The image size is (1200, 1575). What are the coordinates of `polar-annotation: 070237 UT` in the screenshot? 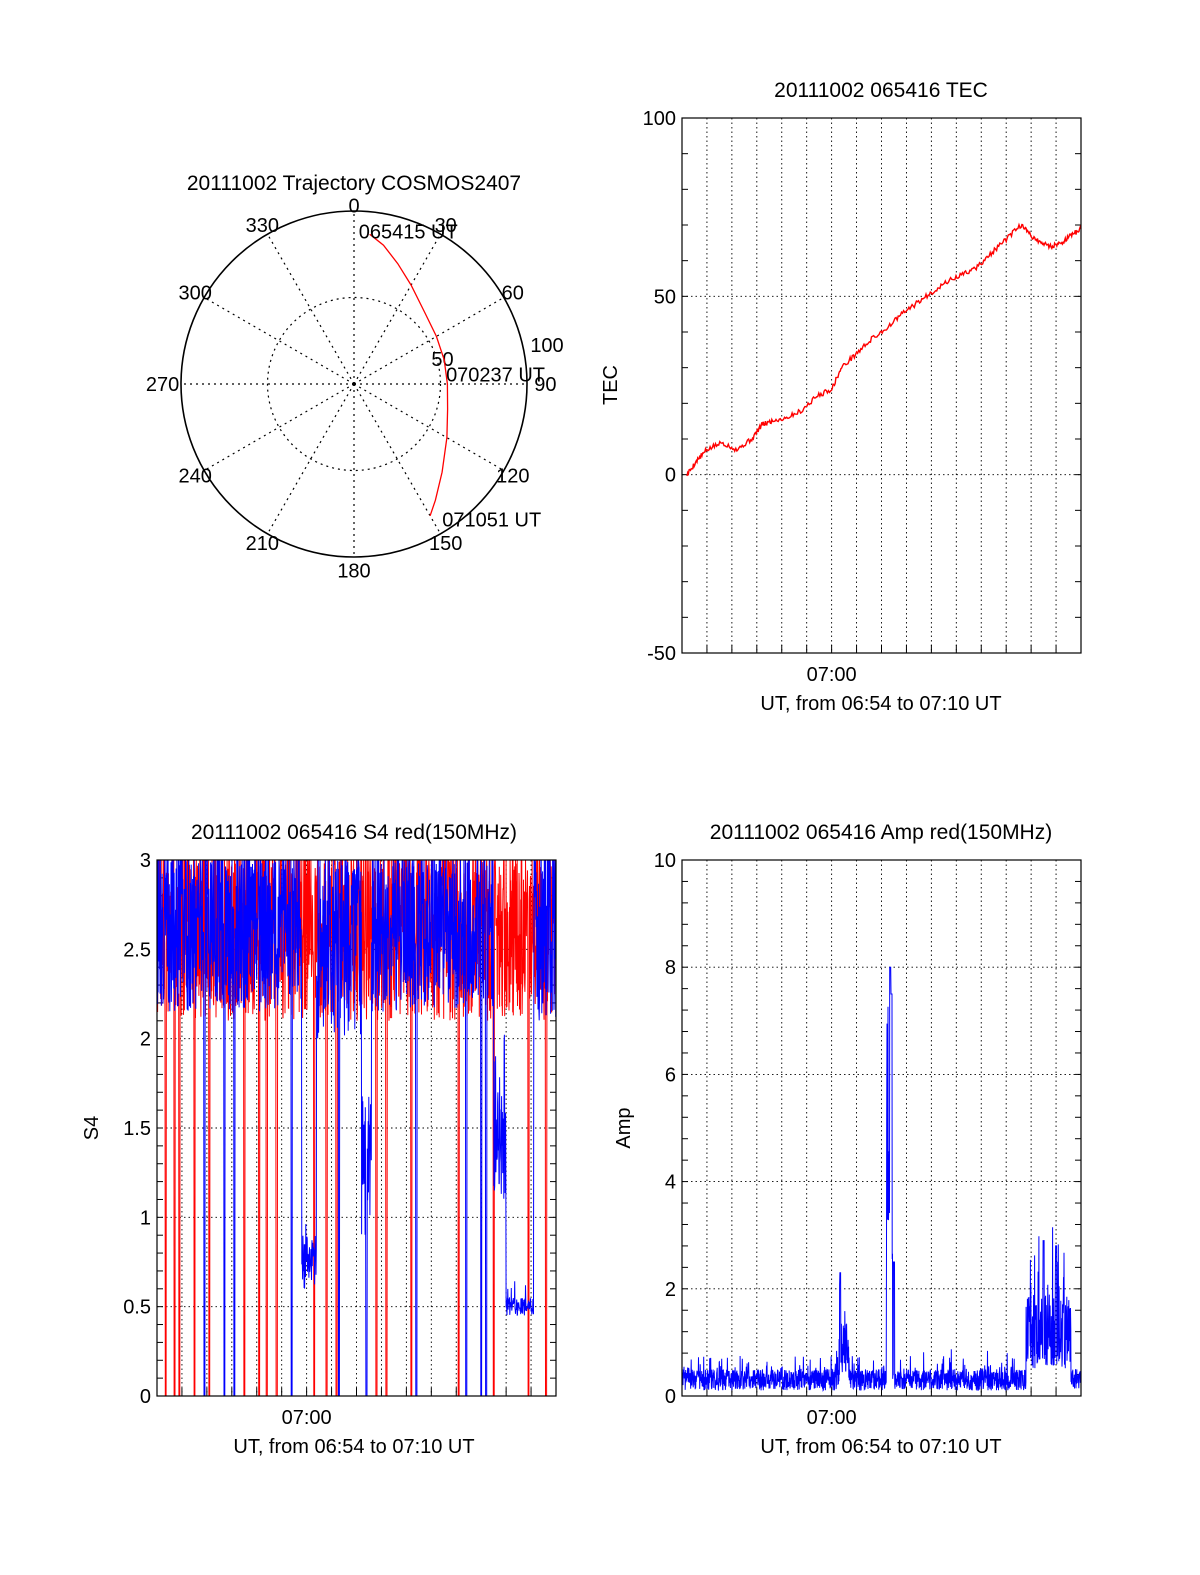 It's located at (495, 376).